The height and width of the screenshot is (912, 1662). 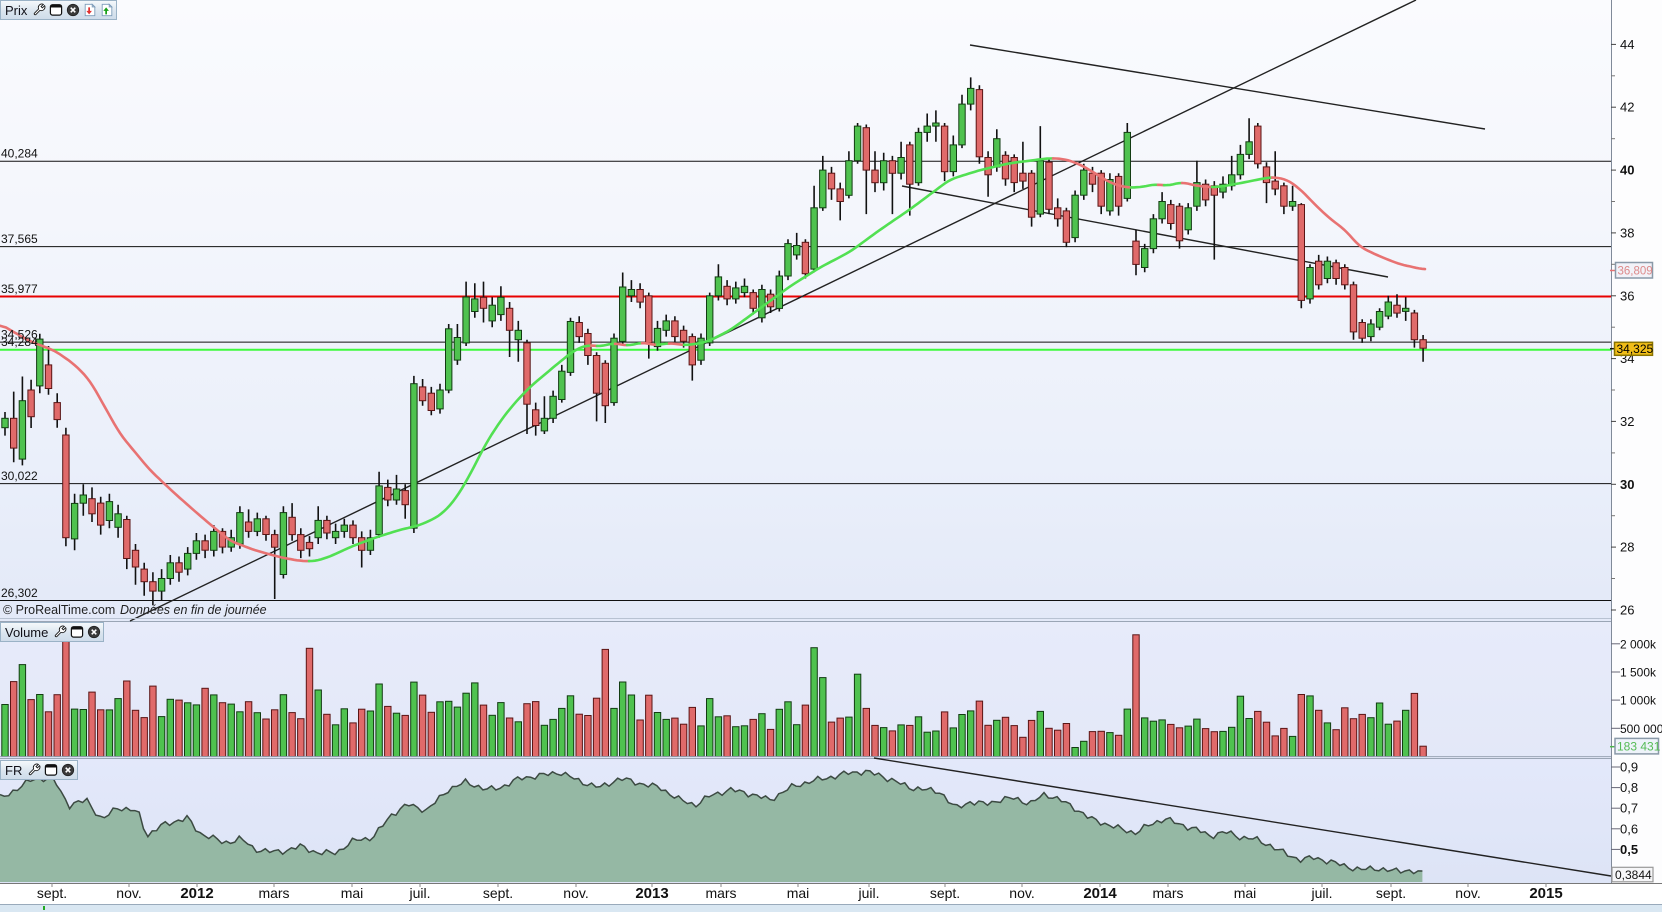 What do you see at coordinates (1638, 673) in the screenshot?
I see `svg-text: 1 500k` at bounding box center [1638, 673].